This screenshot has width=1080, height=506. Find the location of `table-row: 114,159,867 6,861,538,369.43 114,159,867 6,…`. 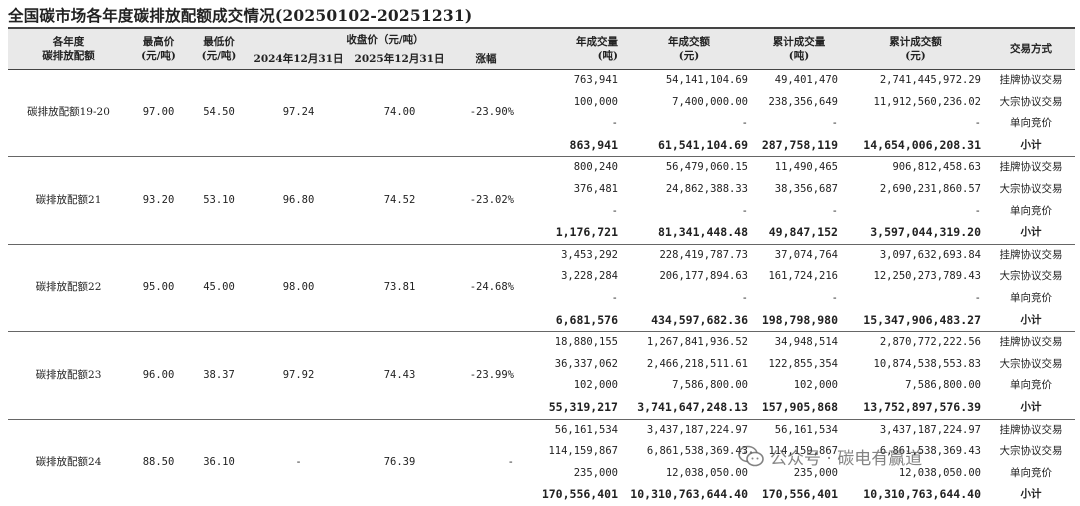

table-row: 114,159,867 6,861,538,369.43 114,159,867 6,… is located at coordinates (541, 452).